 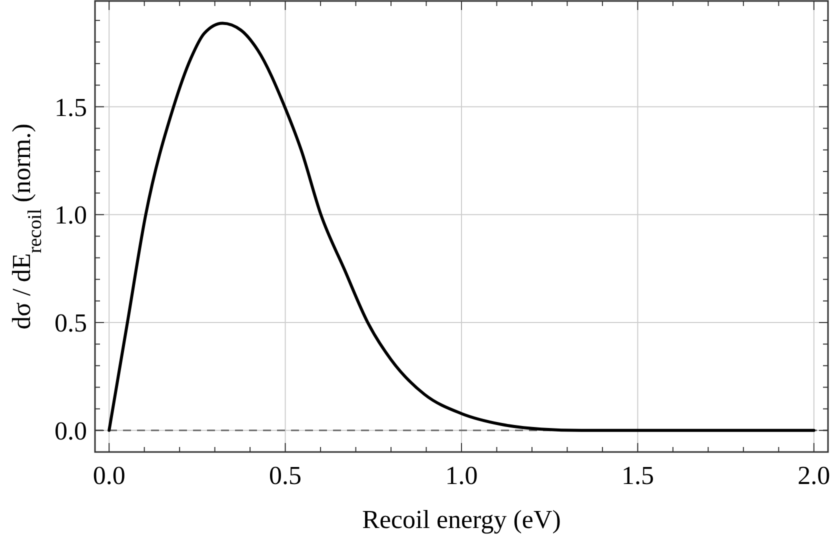 What do you see at coordinates (70, 107) in the screenshot?
I see `y-tick-label: 1.5` at bounding box center [70, 107].